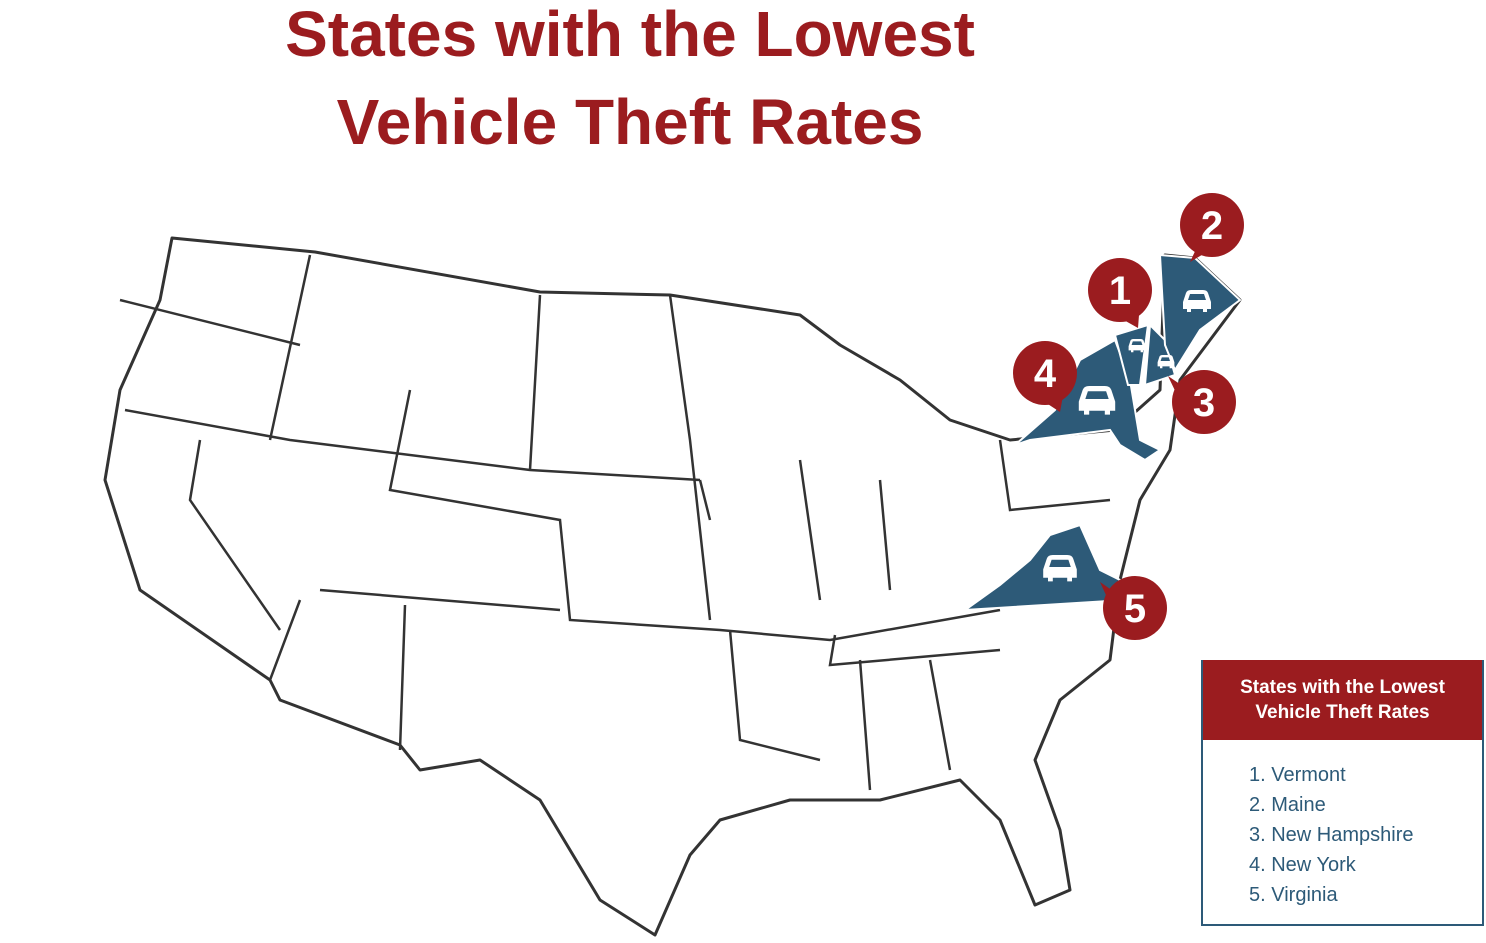 The height and width of the screenshot is (943, 1486). I want to click on pin-label: 2, so click(1212, 226).